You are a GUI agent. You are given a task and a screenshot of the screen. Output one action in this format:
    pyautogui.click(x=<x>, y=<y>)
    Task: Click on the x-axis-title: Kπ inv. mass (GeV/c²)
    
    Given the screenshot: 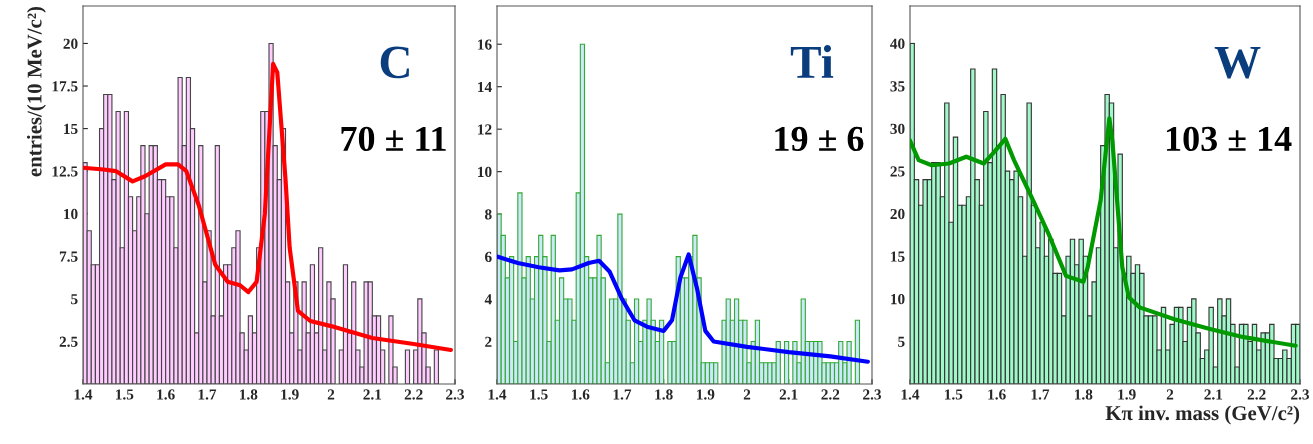 What is the action you would take?
    pyautogui.click(x=1202, y=415)
    